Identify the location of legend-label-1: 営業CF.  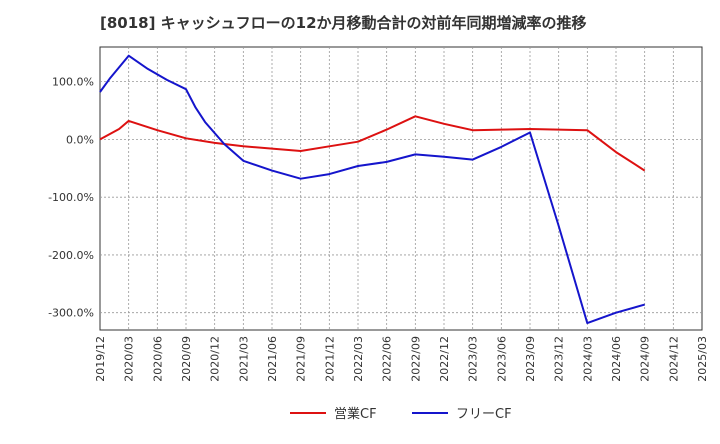
(355, 414).